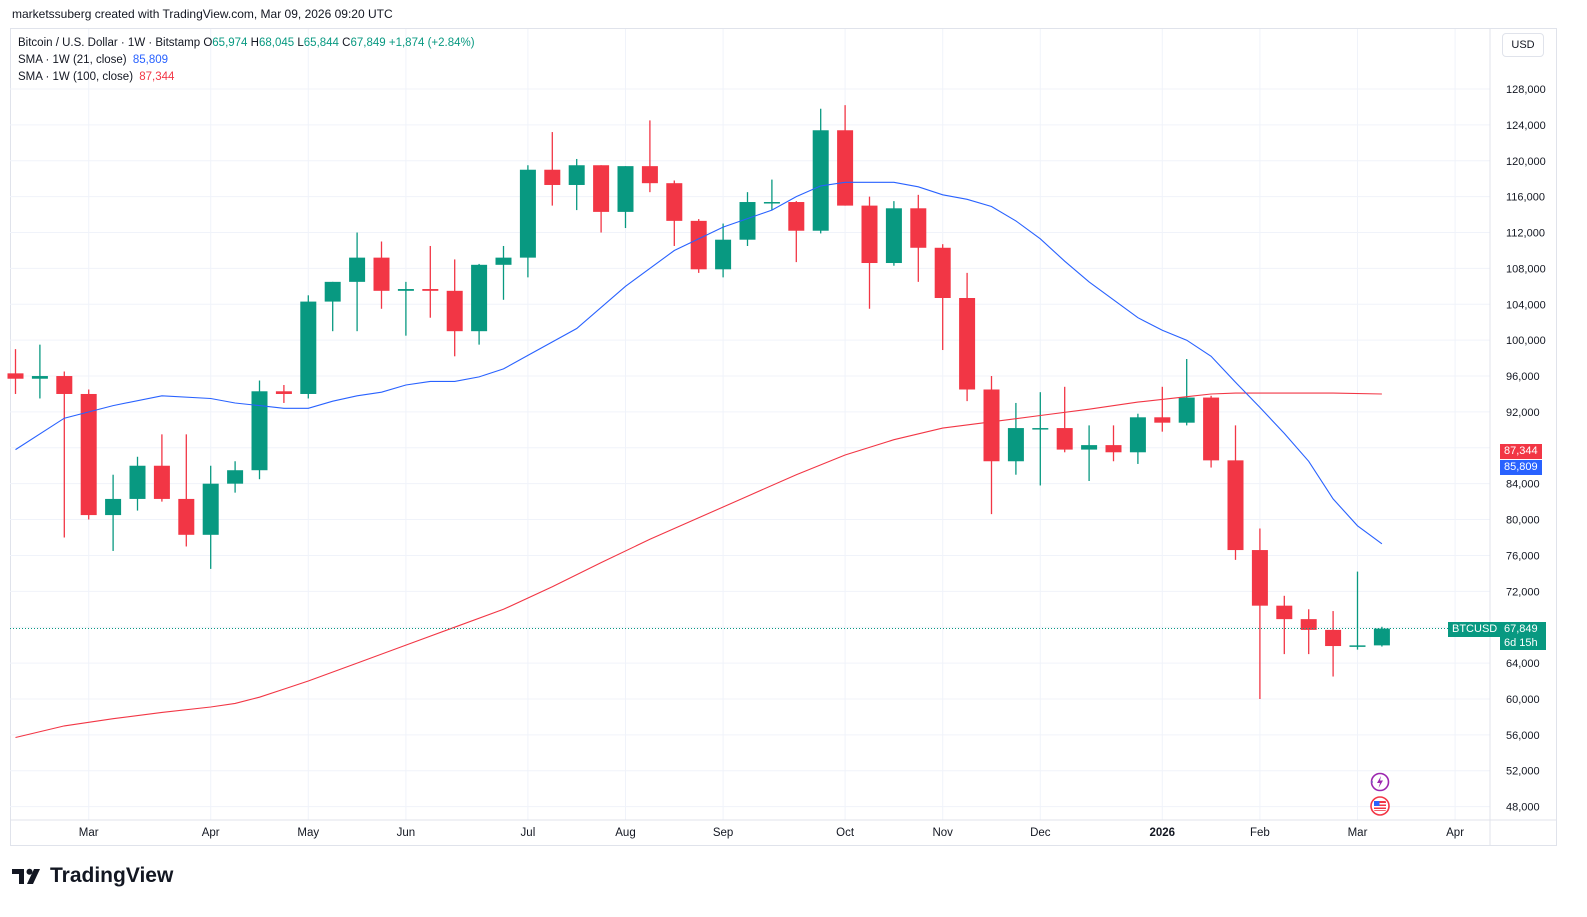 Image resolution: width=1587 pixels, height=917 pixels. What do you see at coordinates (1380, 806) in the screenshot?
I see `us-flag-icon` at bounding box center [1380, 806].